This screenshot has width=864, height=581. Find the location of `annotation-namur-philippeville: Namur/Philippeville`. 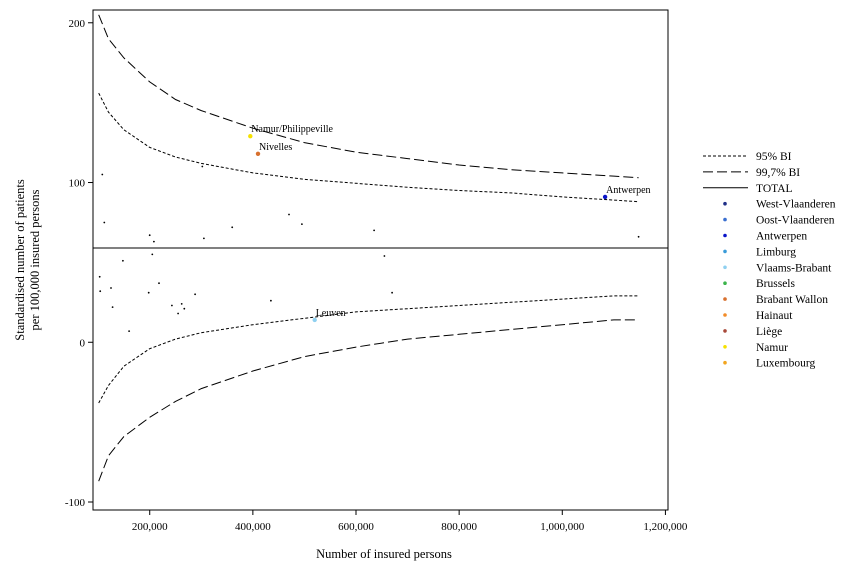

annotation-namur-philippeville: Namur/Philippeville is located at coordinates (292, 129).